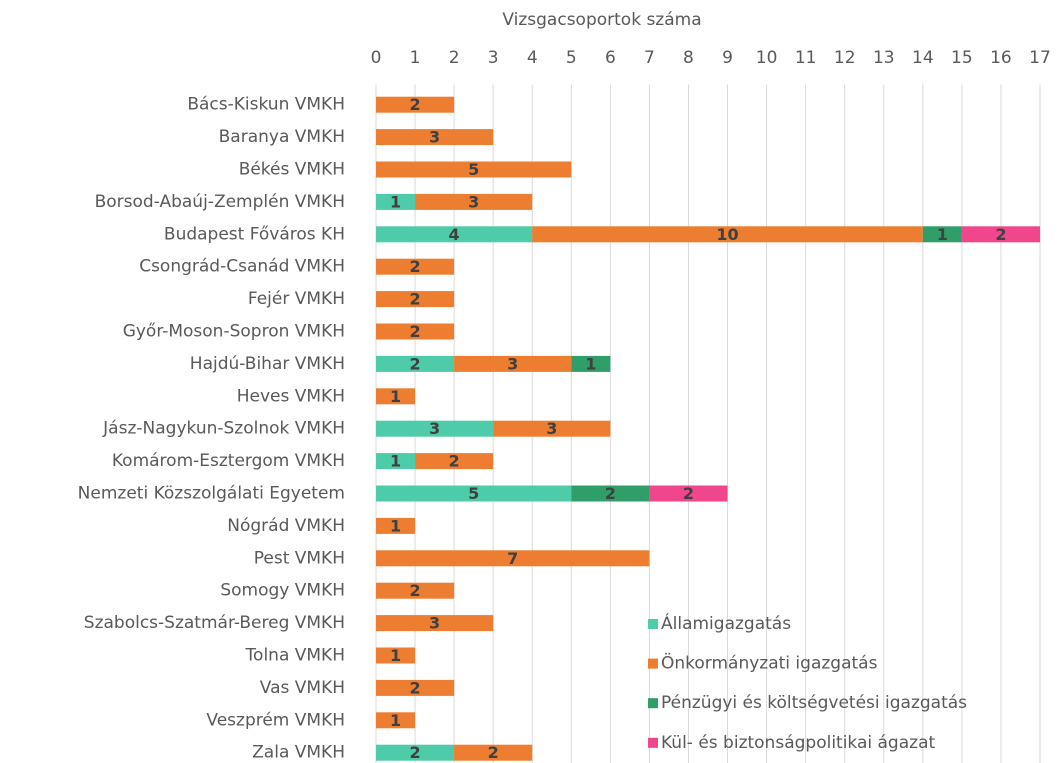  Describe the element at coordinates (228, 461) in the screenshot. I see `y-tick-label: Komárom-Esztergom VMKH` at that location.